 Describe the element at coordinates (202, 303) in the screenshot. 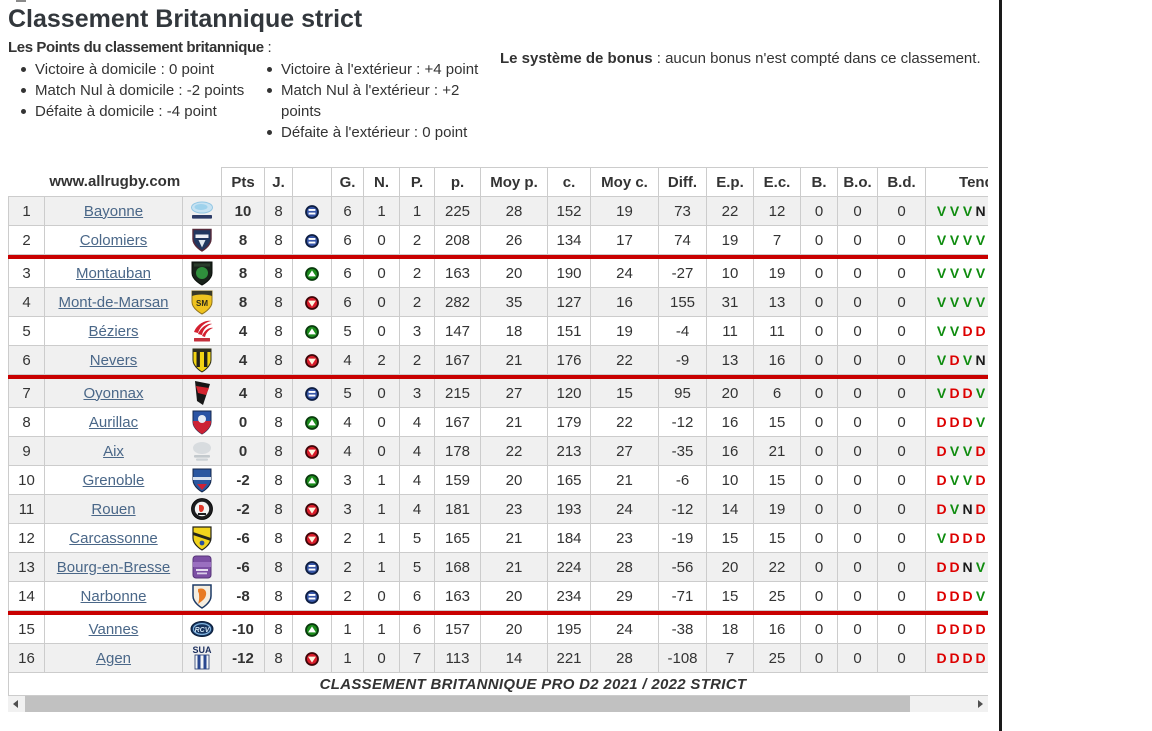

I see `svg-text: SM` at that location.